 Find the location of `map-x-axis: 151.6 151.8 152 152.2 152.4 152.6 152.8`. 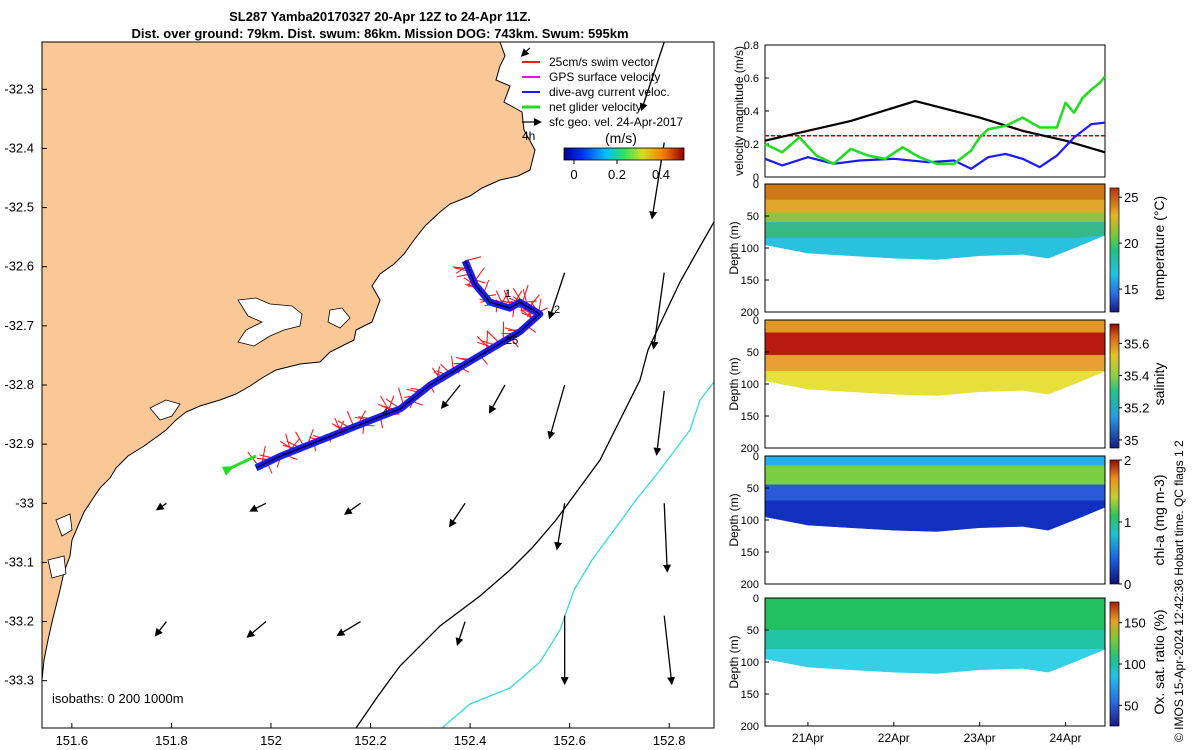

map-x-axis: 151.6 151.8 152 152.2 152.4 152.6 152.8 is located at coordinates (371, 735).